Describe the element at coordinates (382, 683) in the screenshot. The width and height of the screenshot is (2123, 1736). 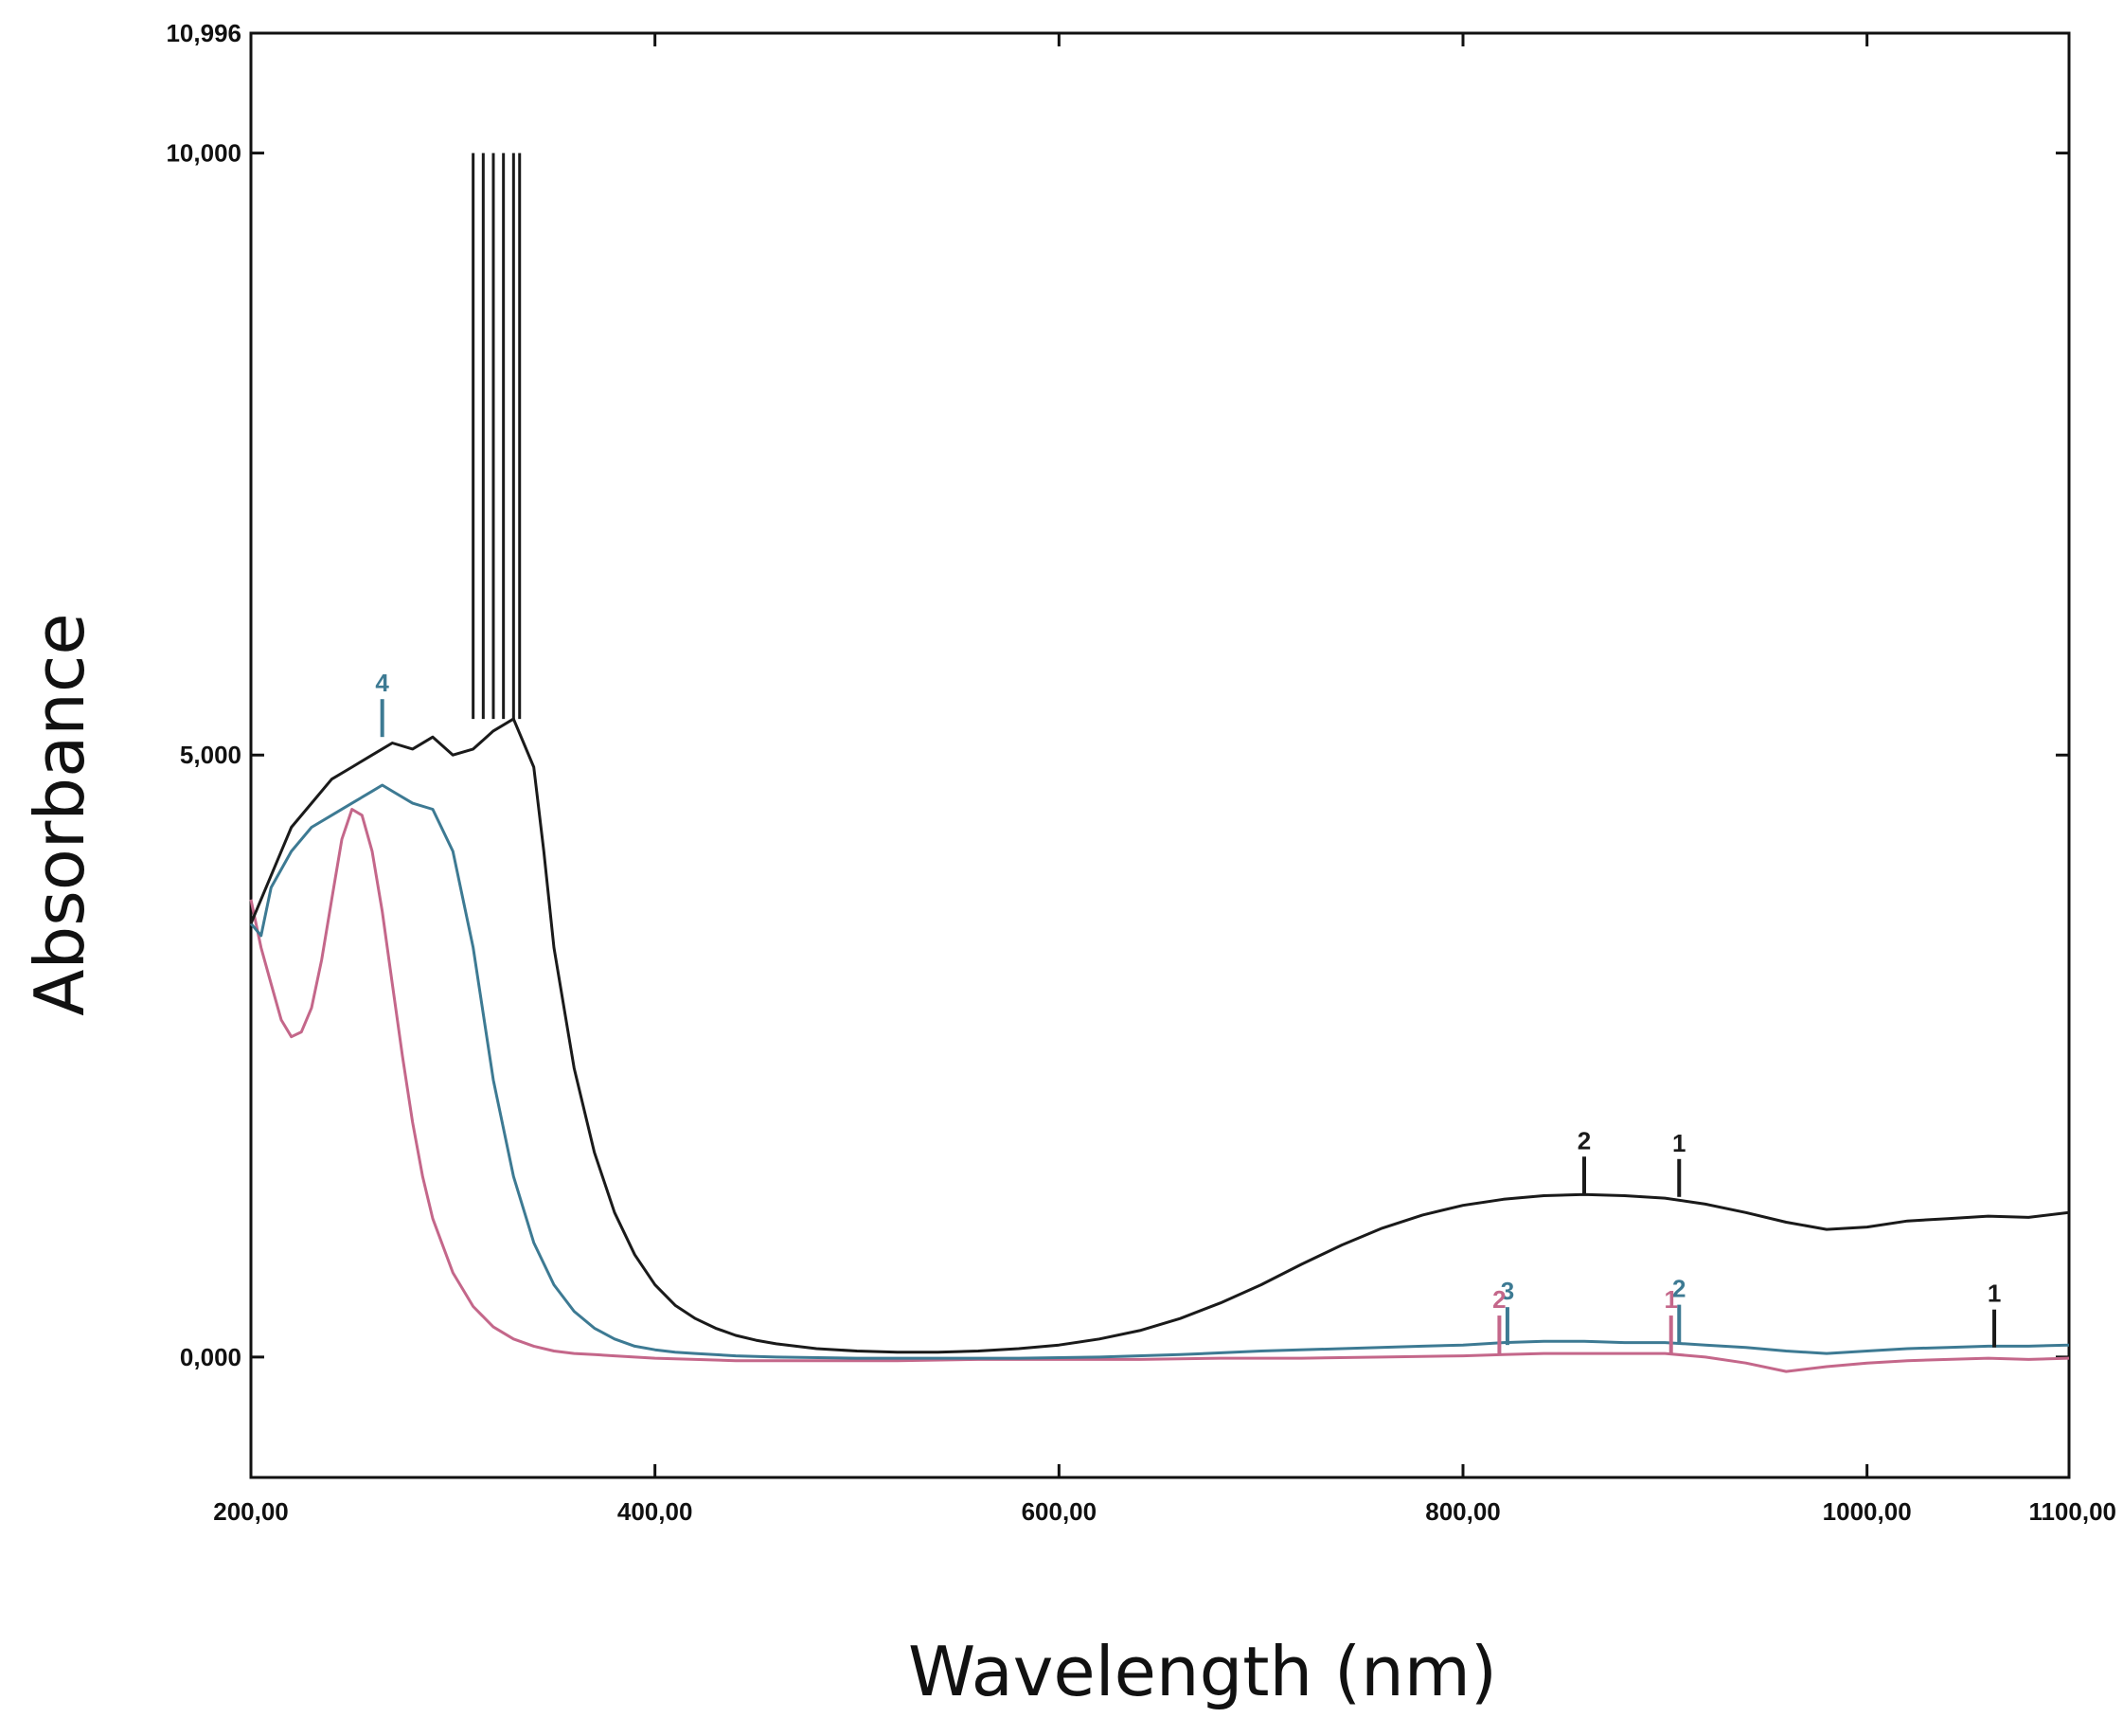
I see `peak-marker-label-2: 4` at that location.